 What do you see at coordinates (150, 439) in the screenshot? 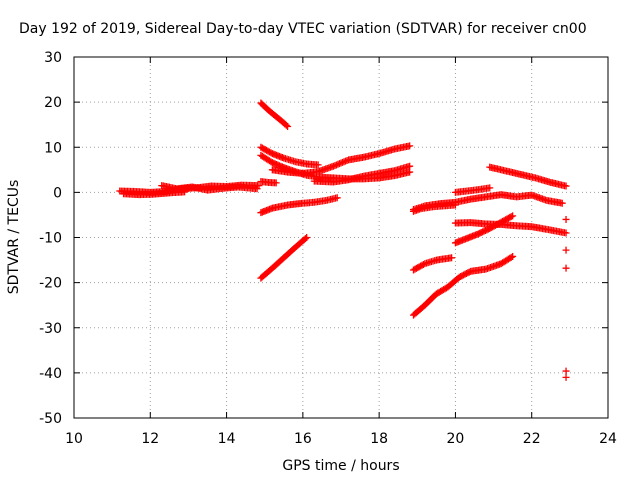
I see `x-tick-label: 12` at bounding box center [150, 439].